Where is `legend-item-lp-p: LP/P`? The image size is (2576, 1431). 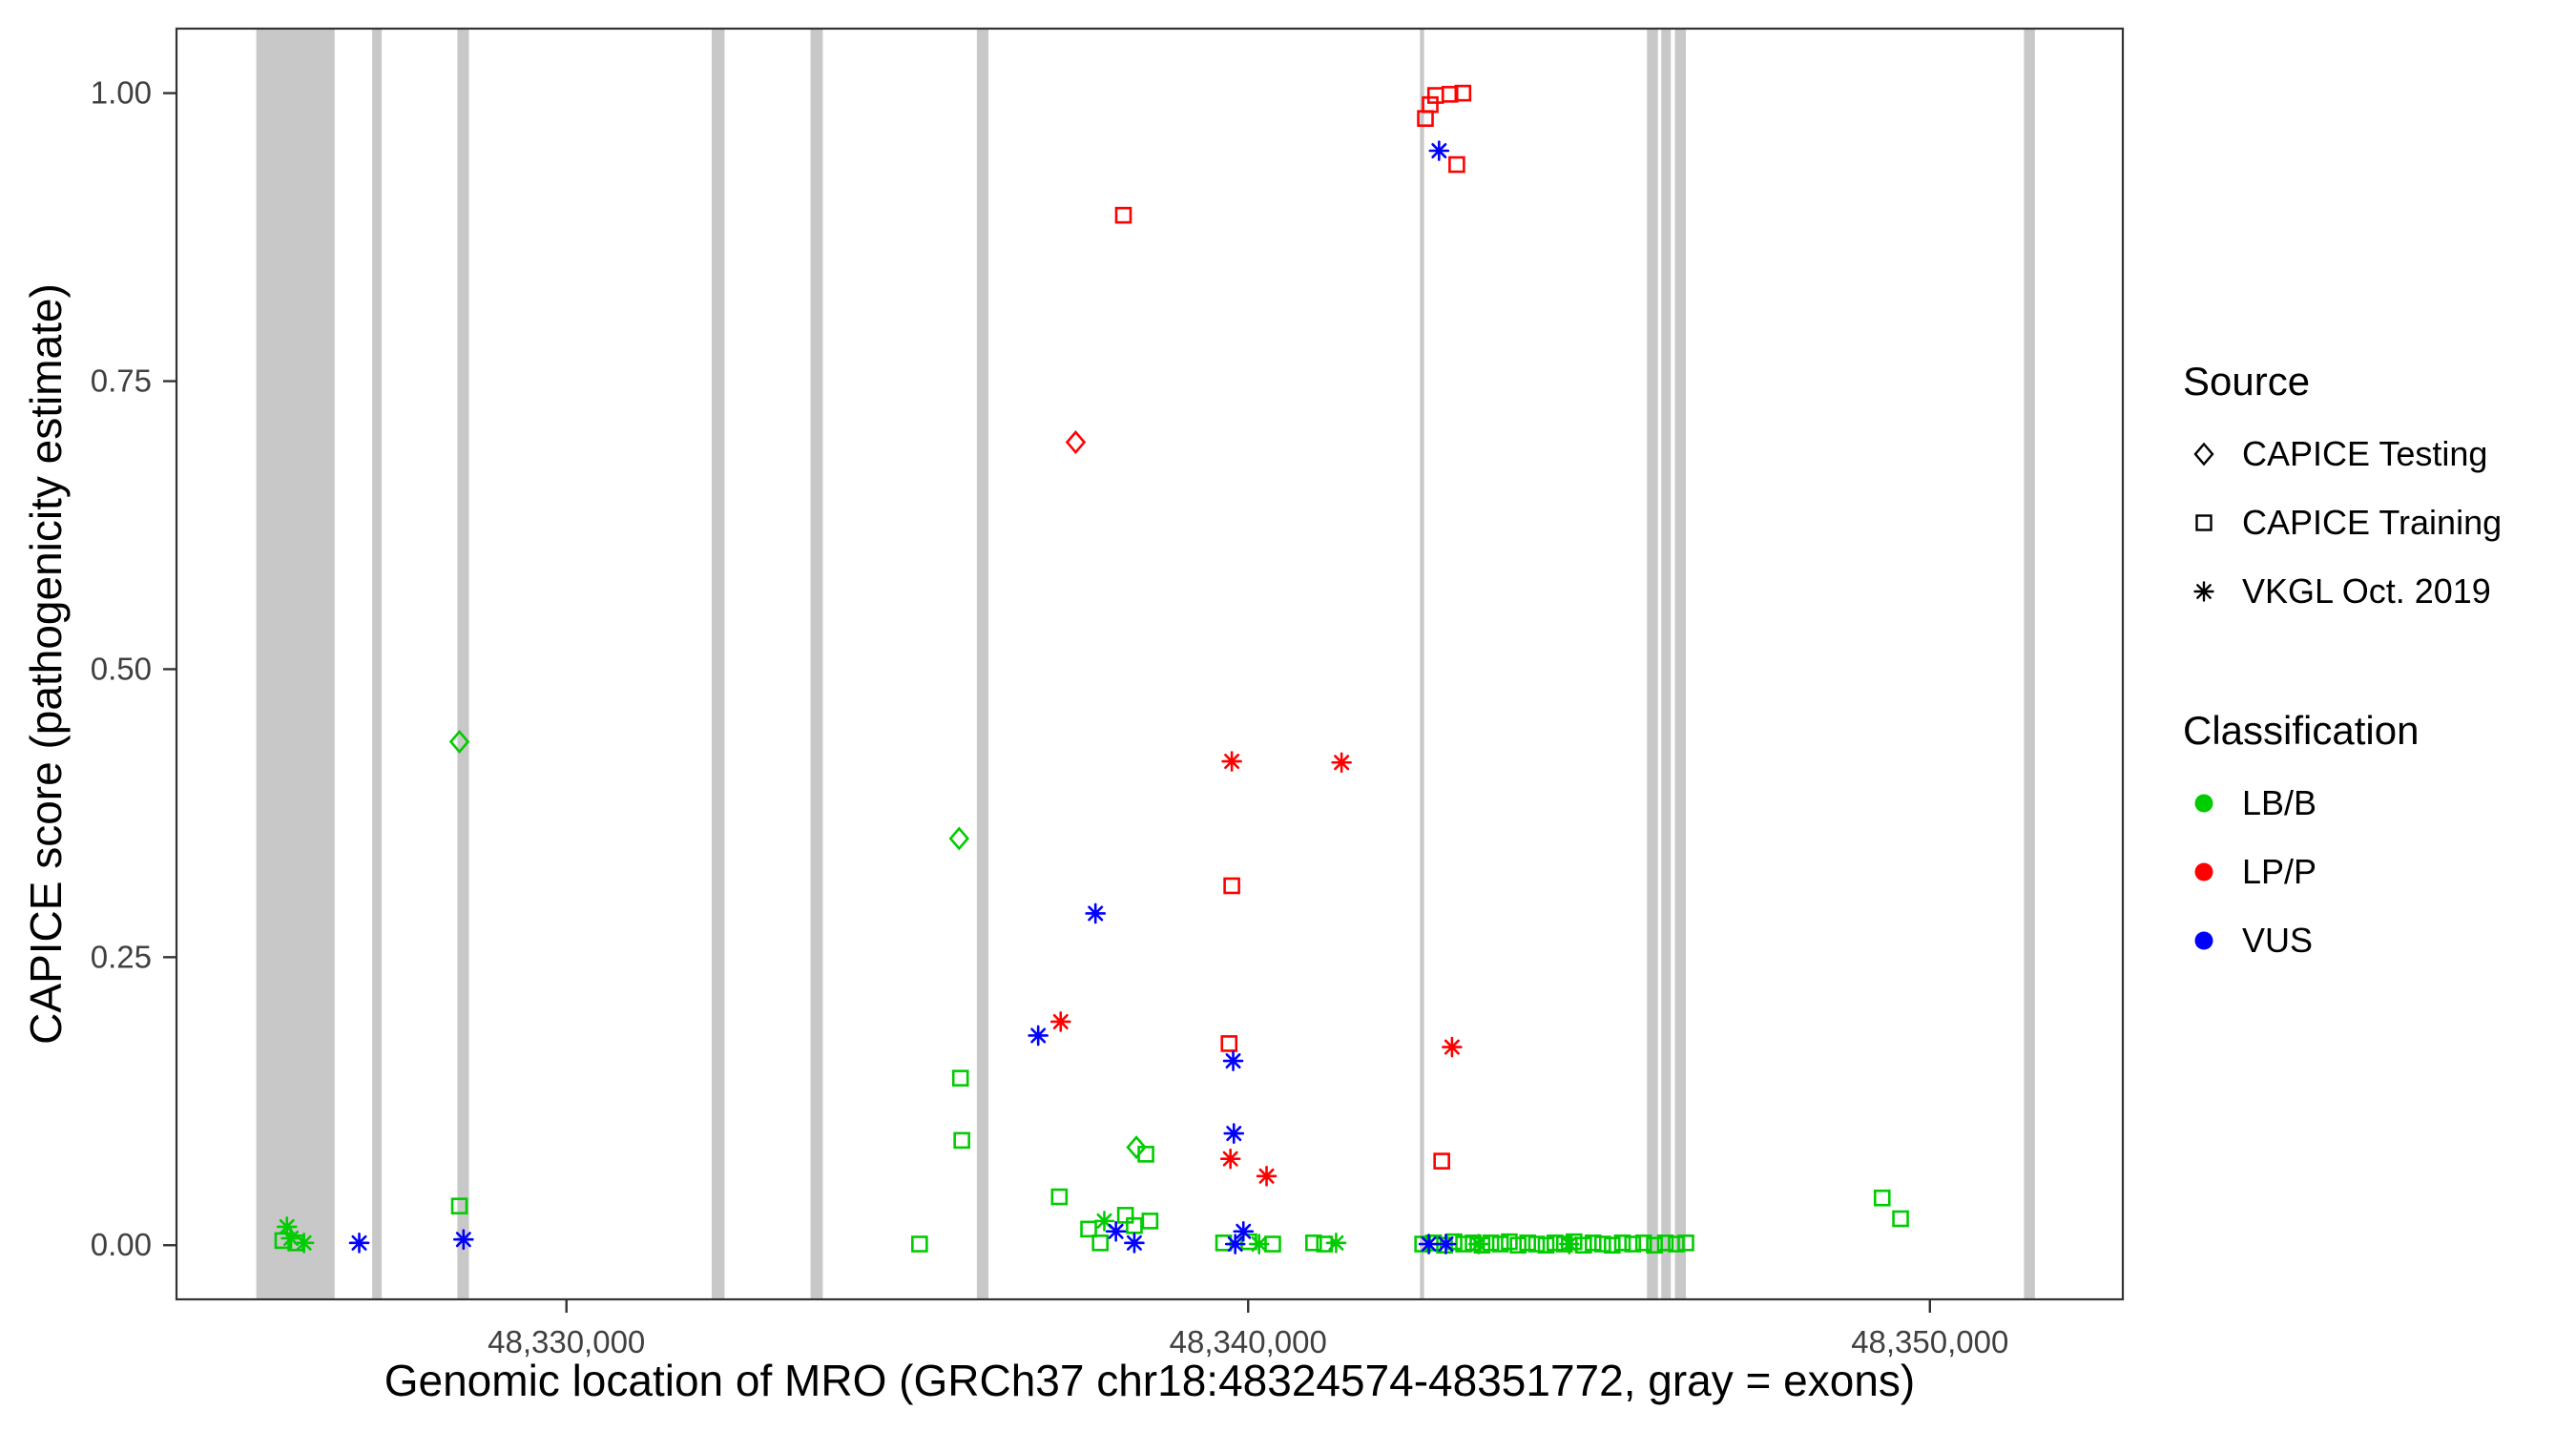
legend-item-lp-p: LP/P is located at coordinates (2342, 872).